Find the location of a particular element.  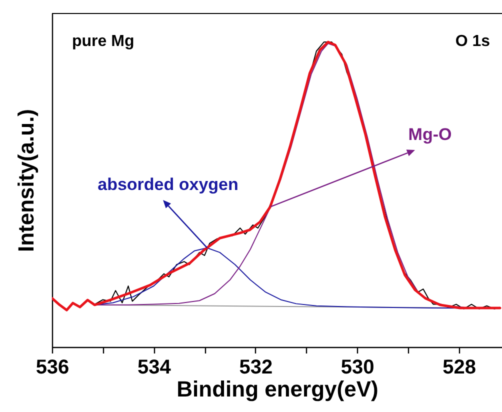

x-axis-title: Binding energy(eV) is located at coordinates (277, 389).